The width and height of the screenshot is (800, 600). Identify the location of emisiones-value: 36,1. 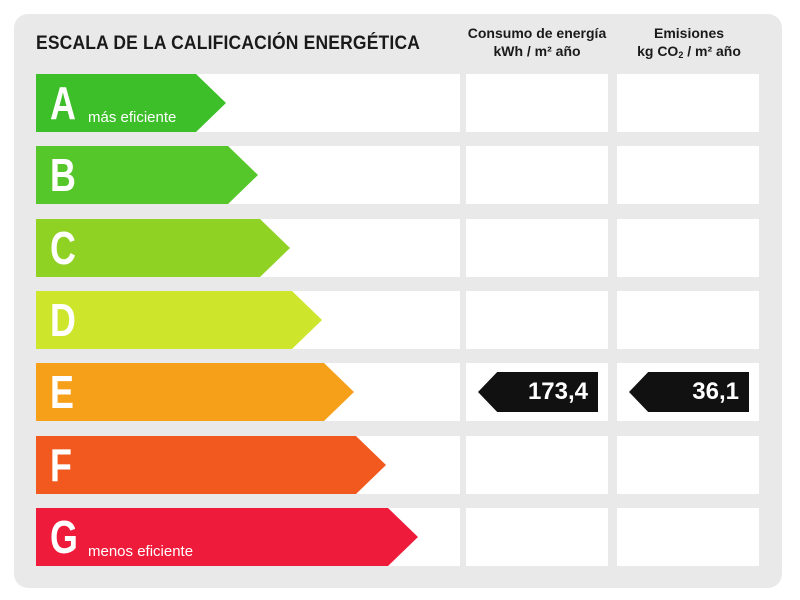
(715, 391).